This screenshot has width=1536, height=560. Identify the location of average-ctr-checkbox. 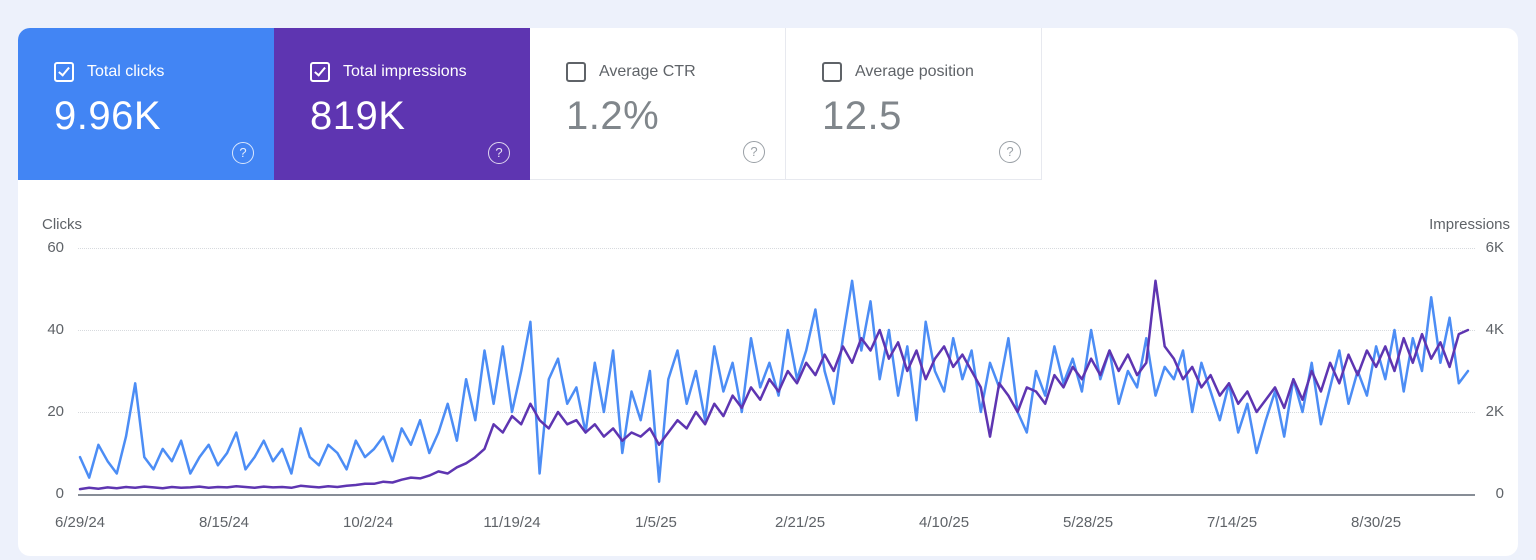
(576, 72).